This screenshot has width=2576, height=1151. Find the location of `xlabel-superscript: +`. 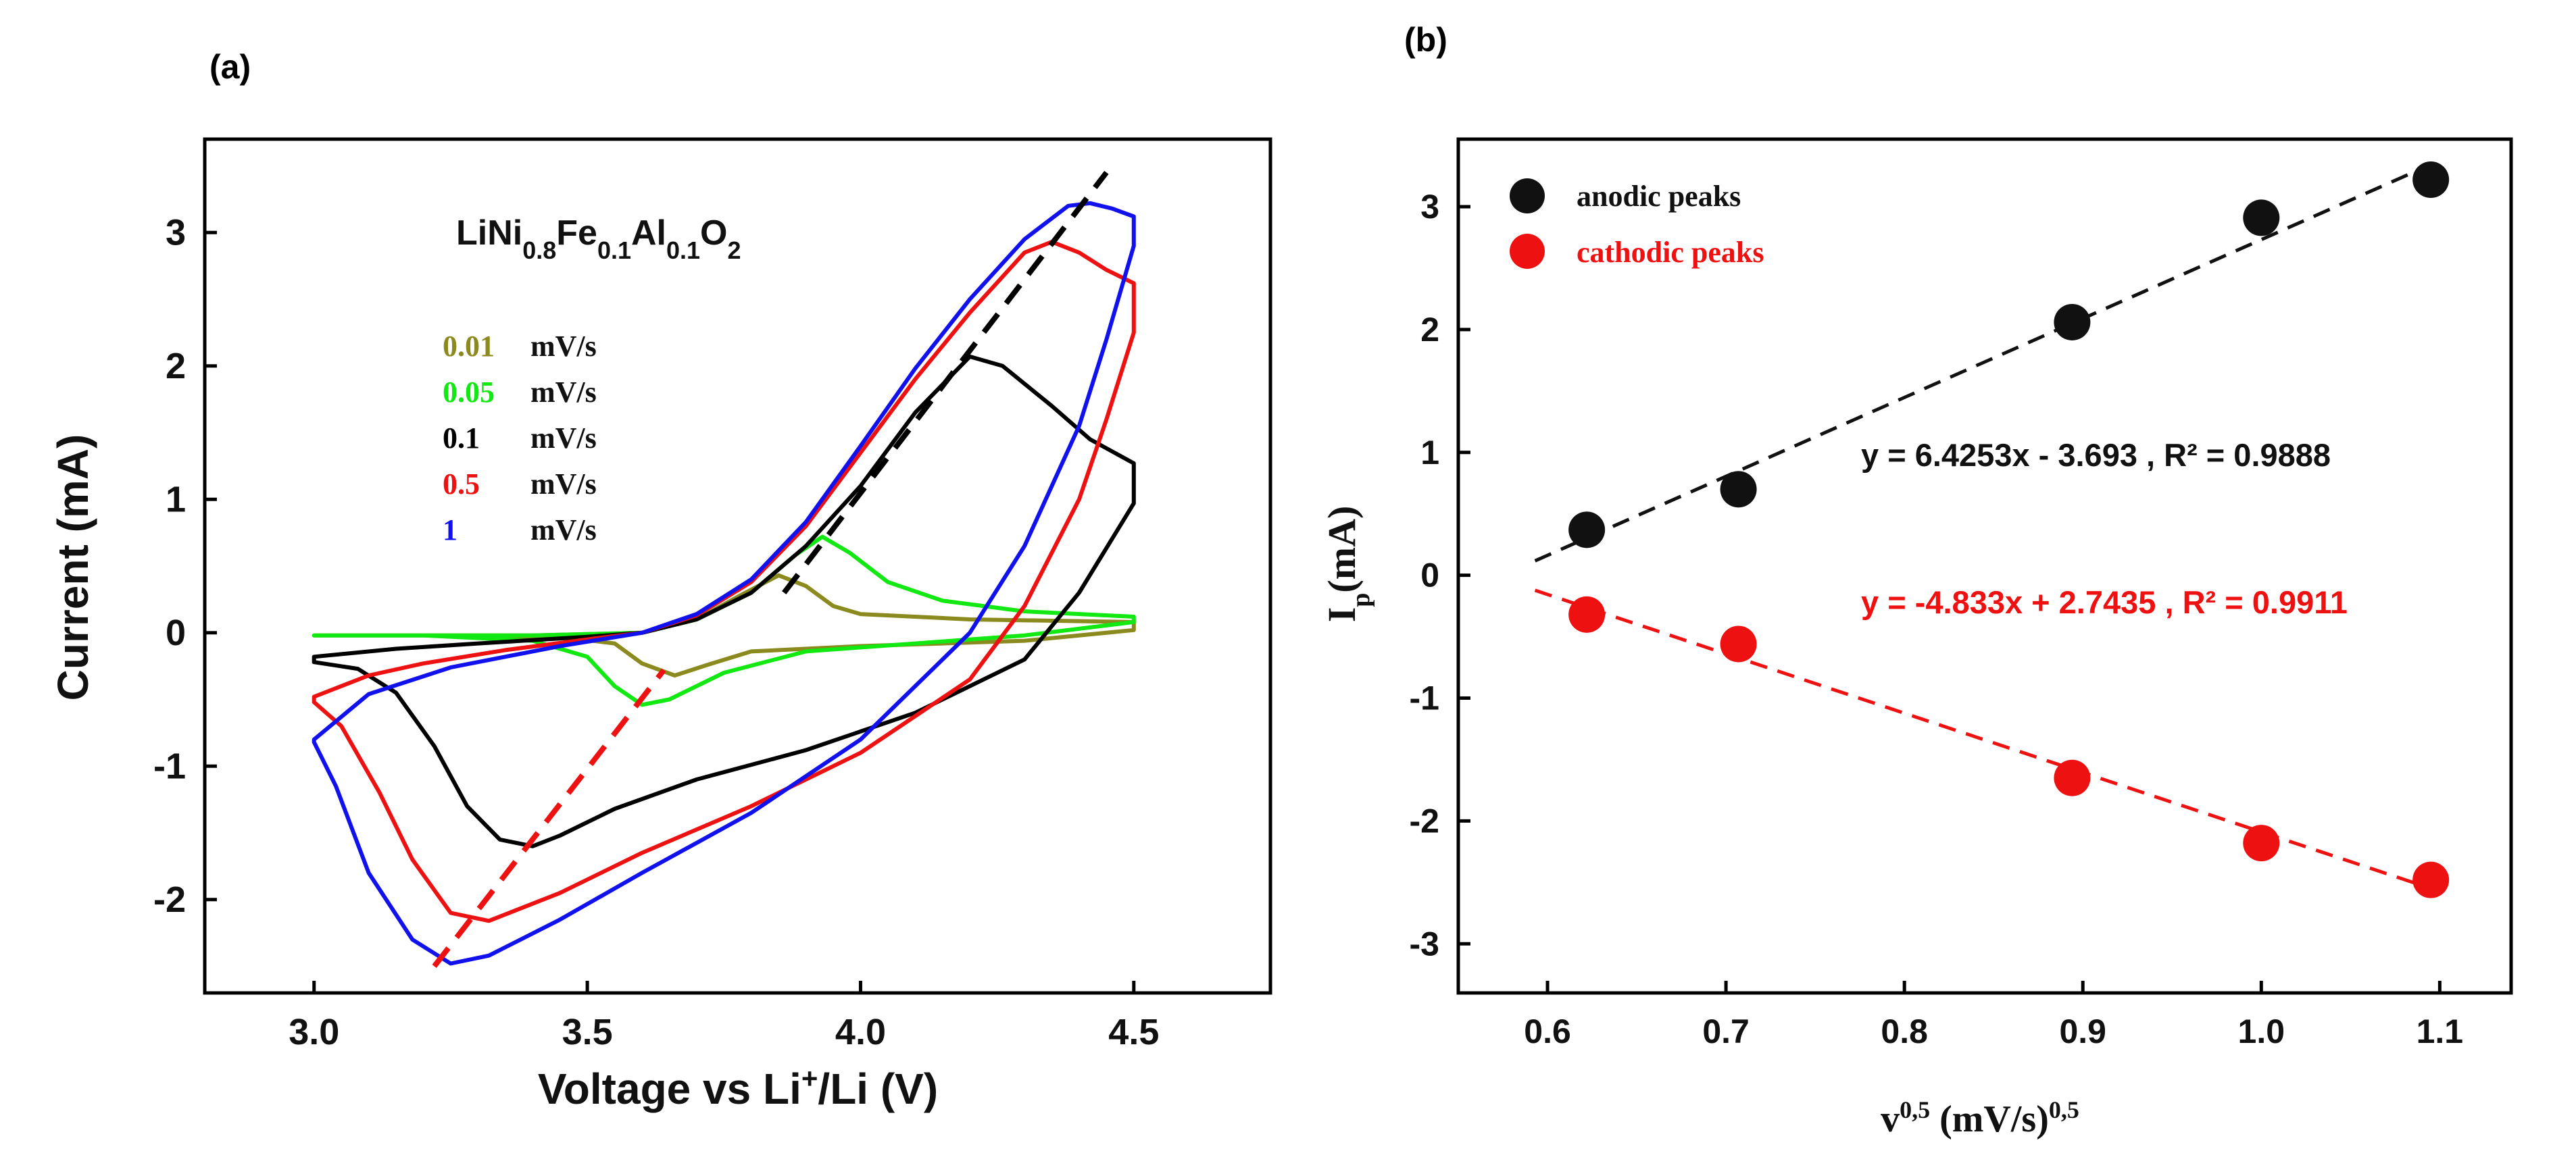

xlabel-superscript: + is located at coordinates (810, 1078).